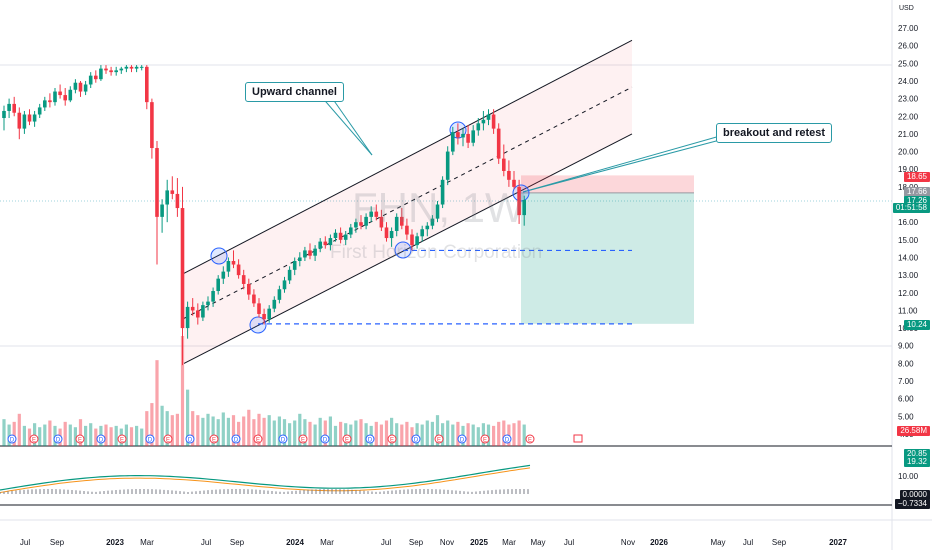 The image size is (932, 550). What do you see at coordinates (537, 542) in the screenshot?
I see `x-tick-label: May` at bounding box center [537, 542].